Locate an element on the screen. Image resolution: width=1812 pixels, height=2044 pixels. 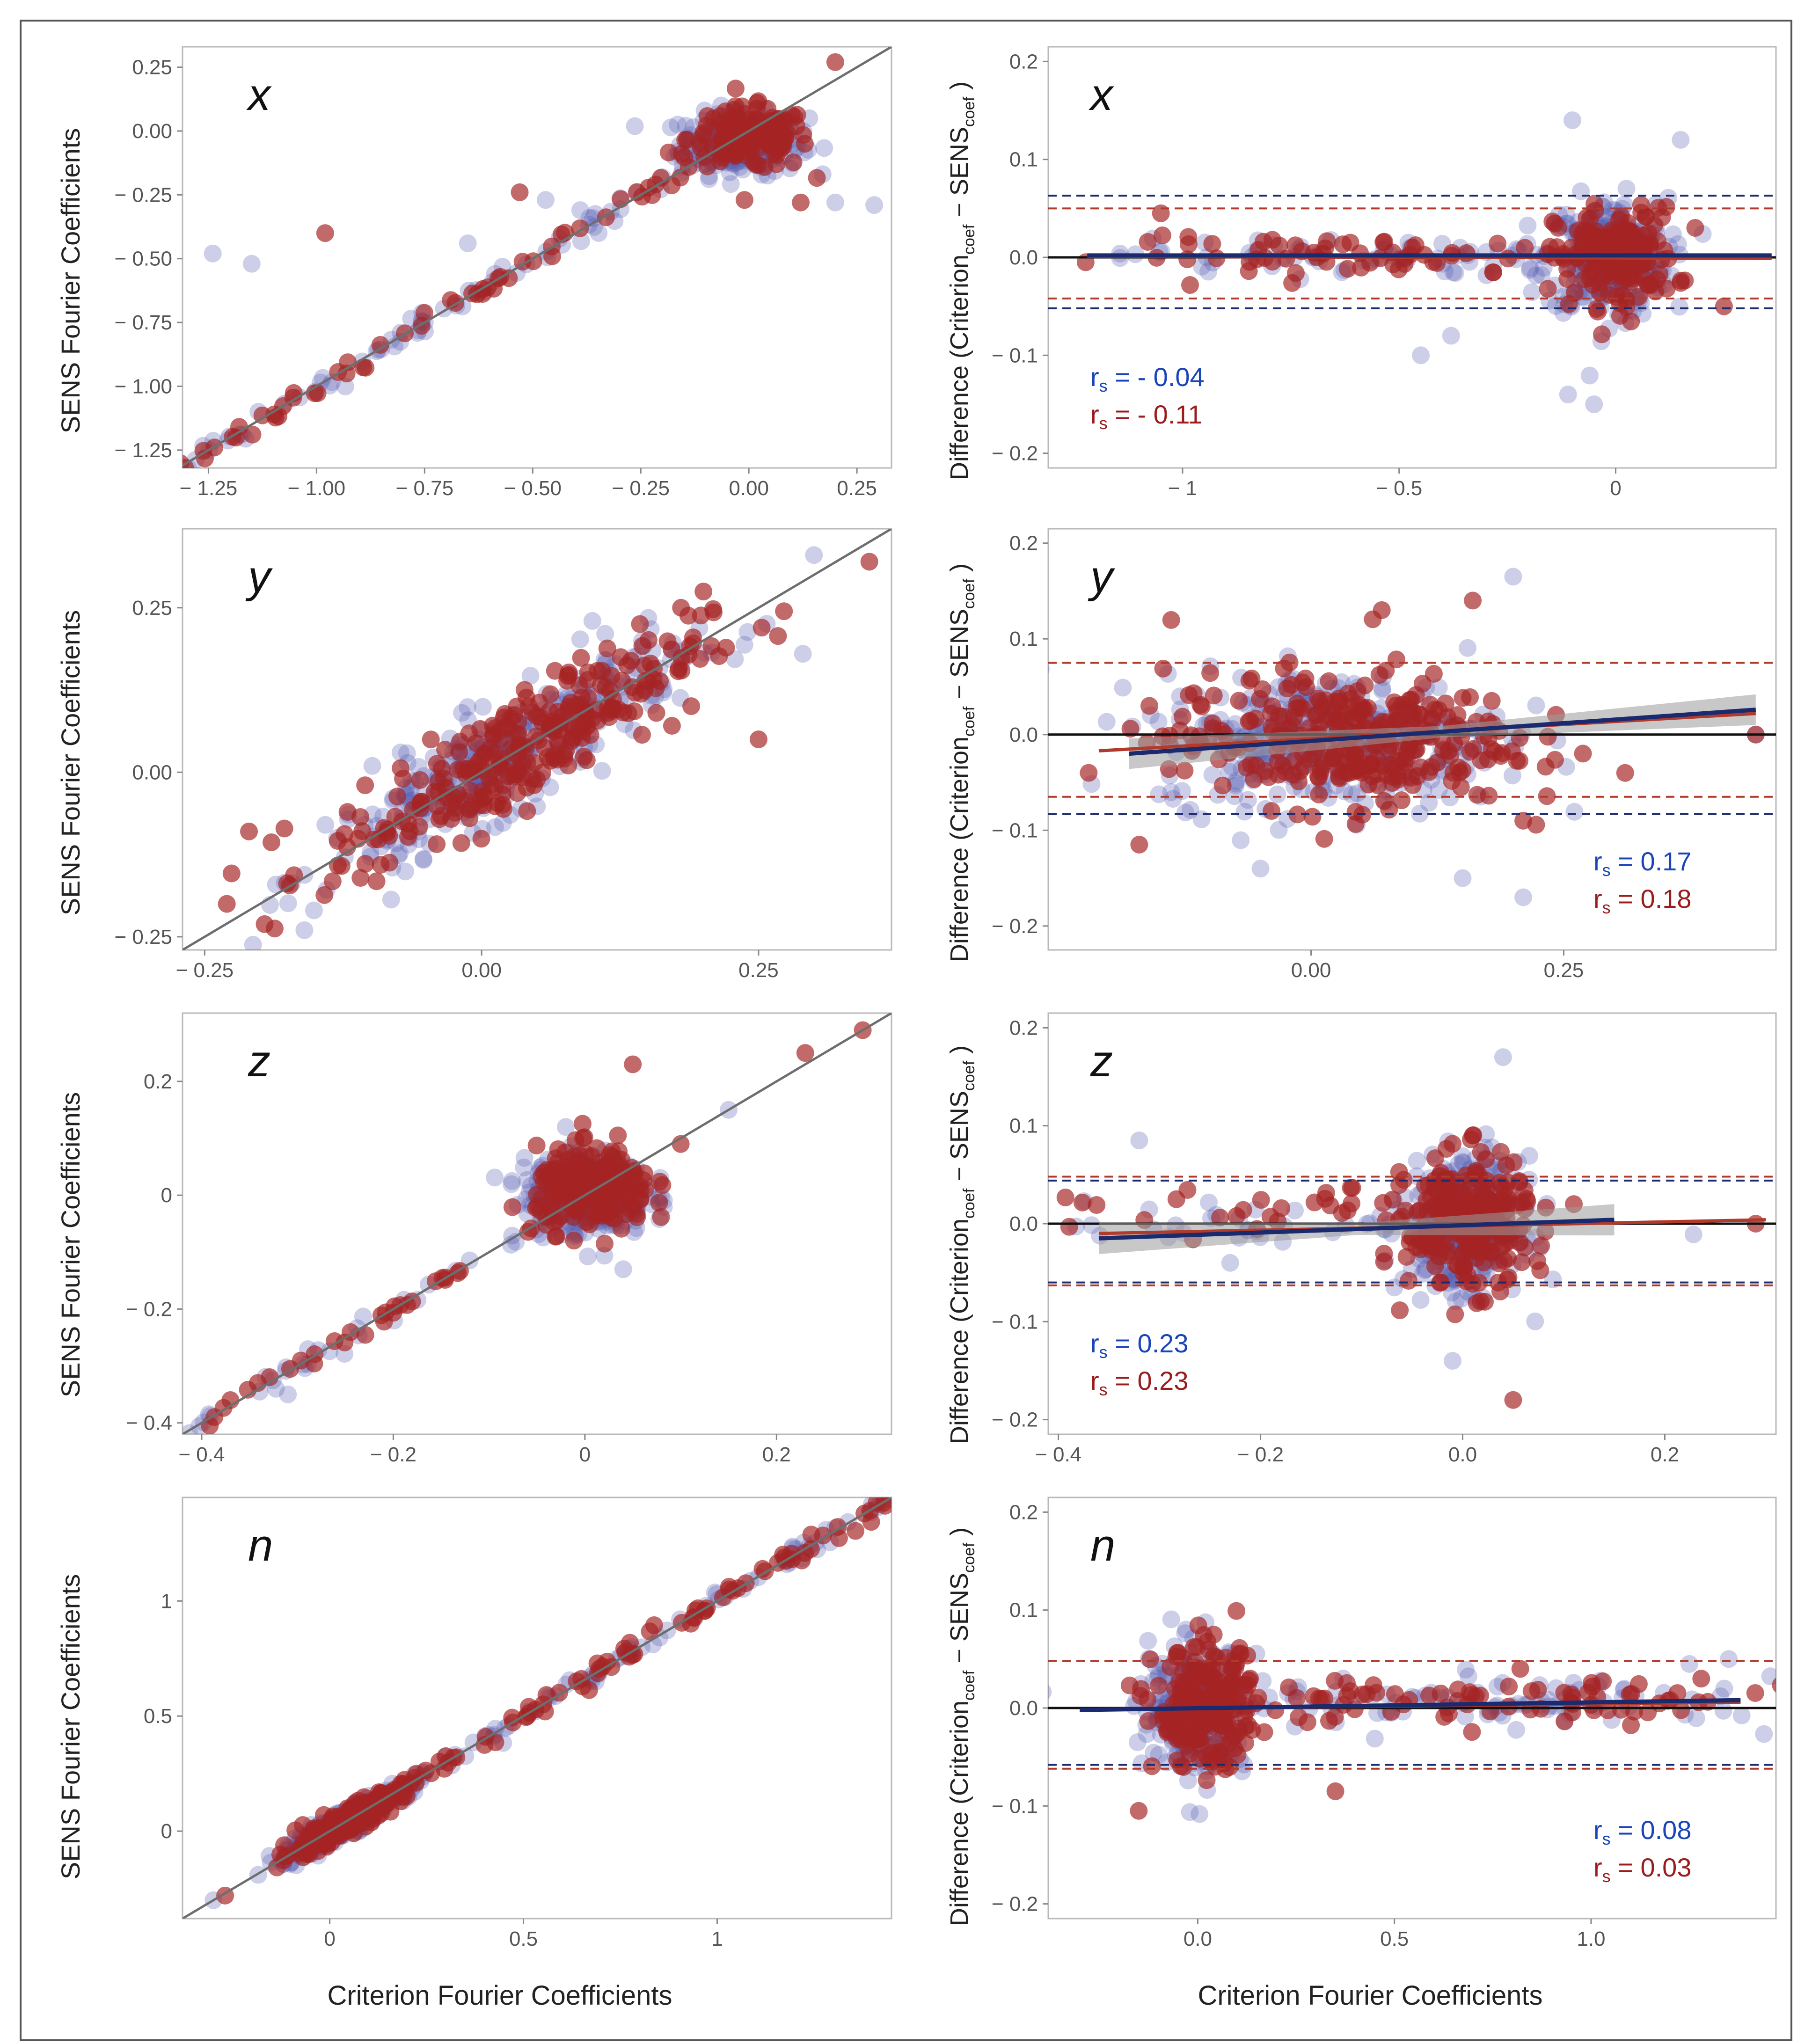
x-tick-label: 0.0 is located at coordinates (1462, 1454).